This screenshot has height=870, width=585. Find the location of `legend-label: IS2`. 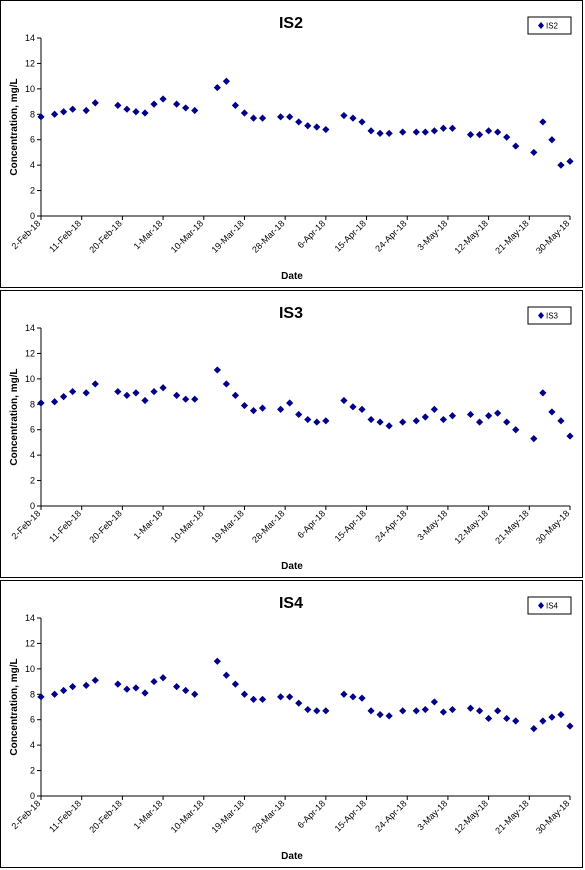

legend-label: IS2 is located at coordinates (552, 26).